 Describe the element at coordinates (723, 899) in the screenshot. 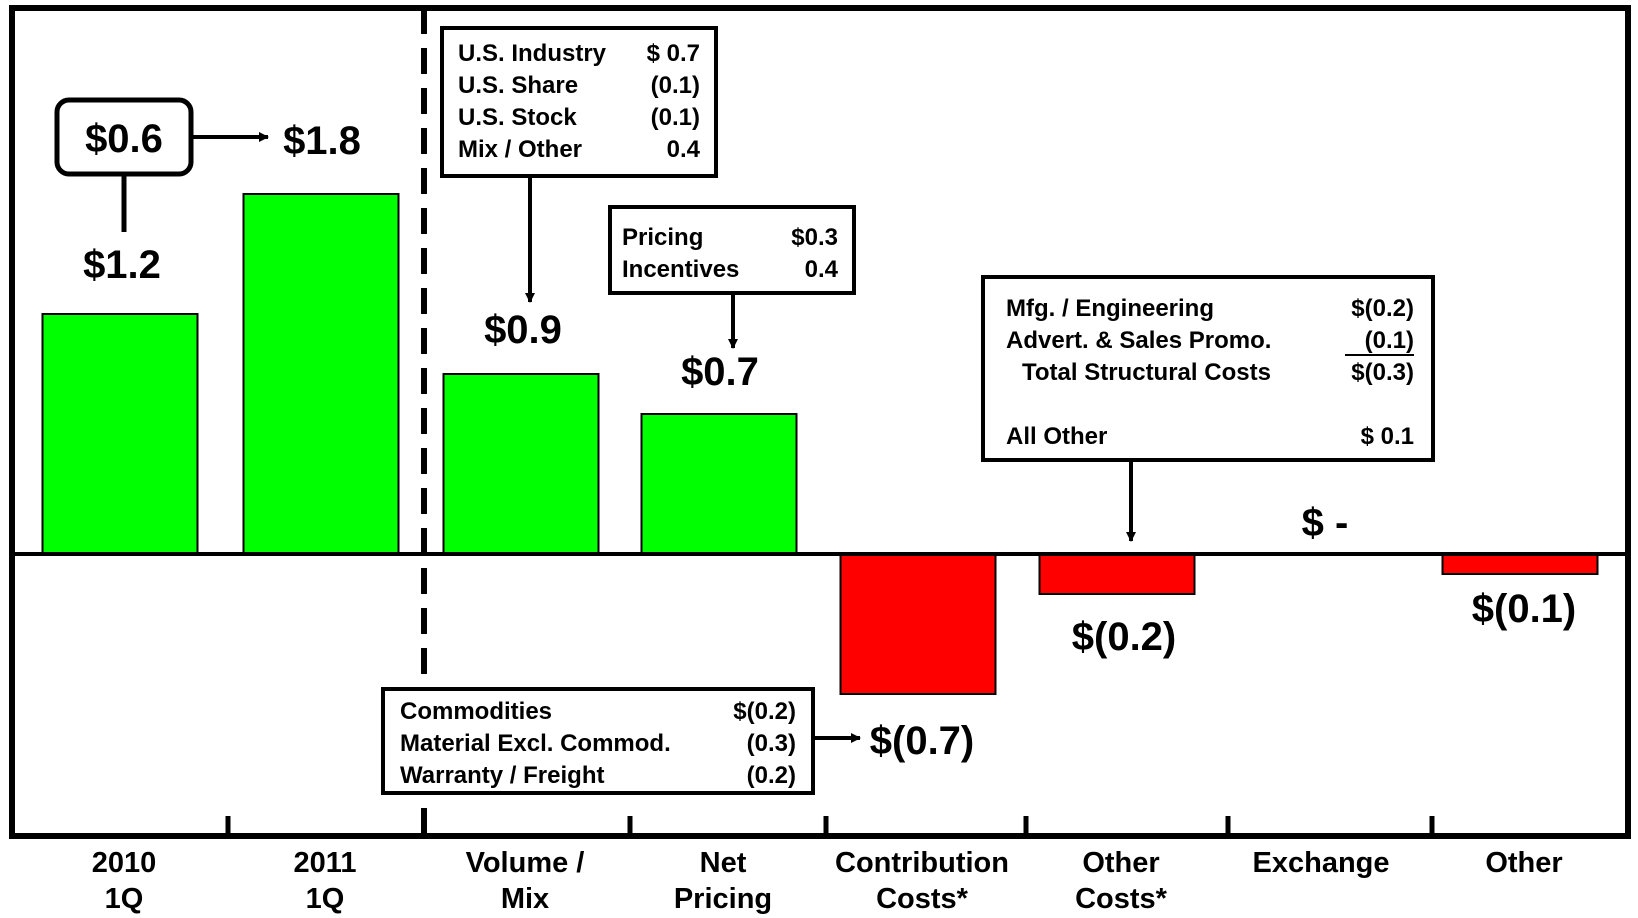

I see `category-label: Pricing` at that location.